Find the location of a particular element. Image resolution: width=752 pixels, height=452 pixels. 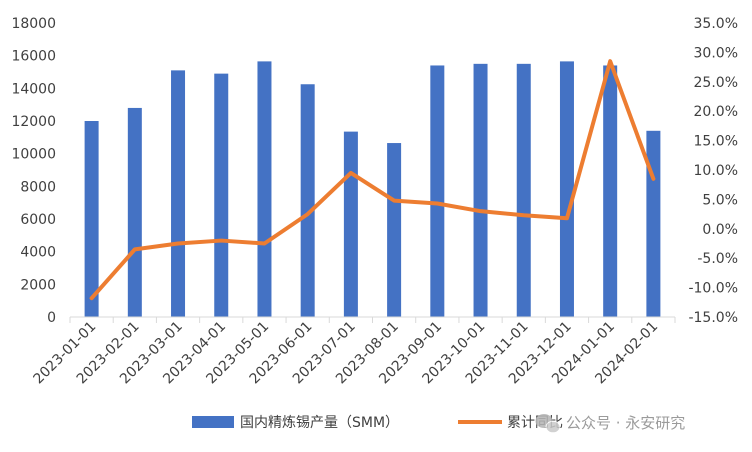

y-right-tick-label: 30.0% is located at coordinates (716, 53).